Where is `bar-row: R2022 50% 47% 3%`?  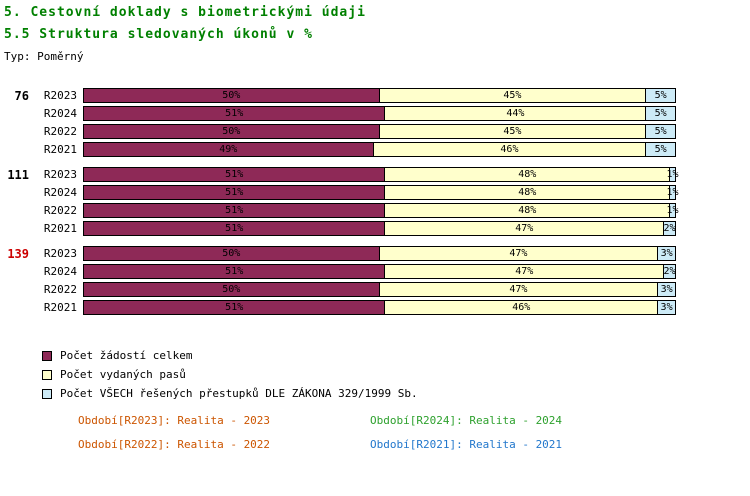 bar-row: R2022 50% 47% 3% is located at coordinates (340, 289).